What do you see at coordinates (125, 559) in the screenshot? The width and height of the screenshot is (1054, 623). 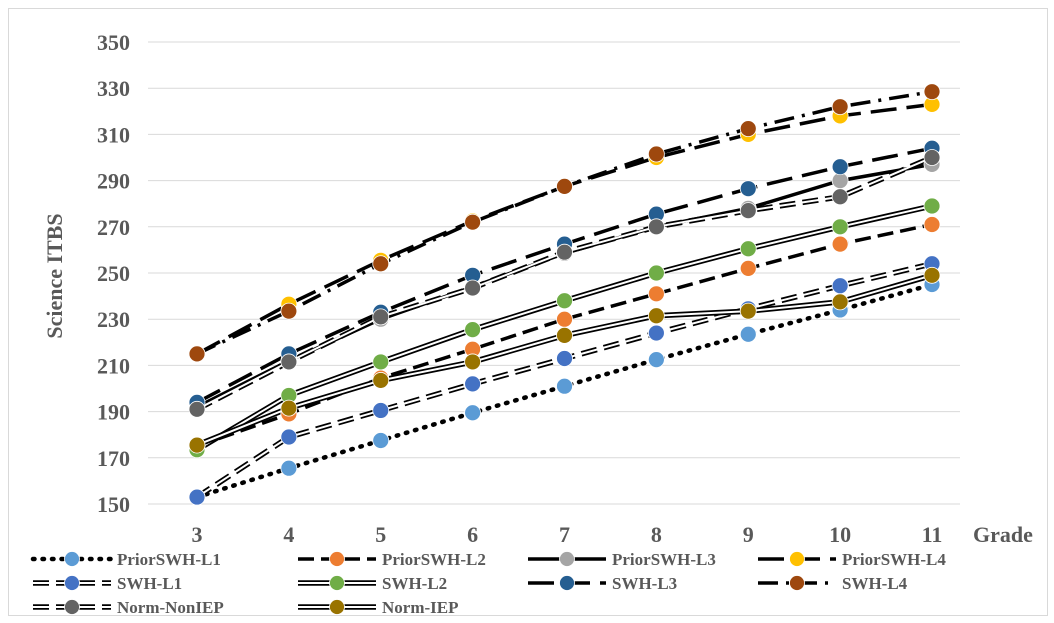 I see `legend-item-priorswh-l1: PriorSWH-L1` at bounding box center [125, 559].